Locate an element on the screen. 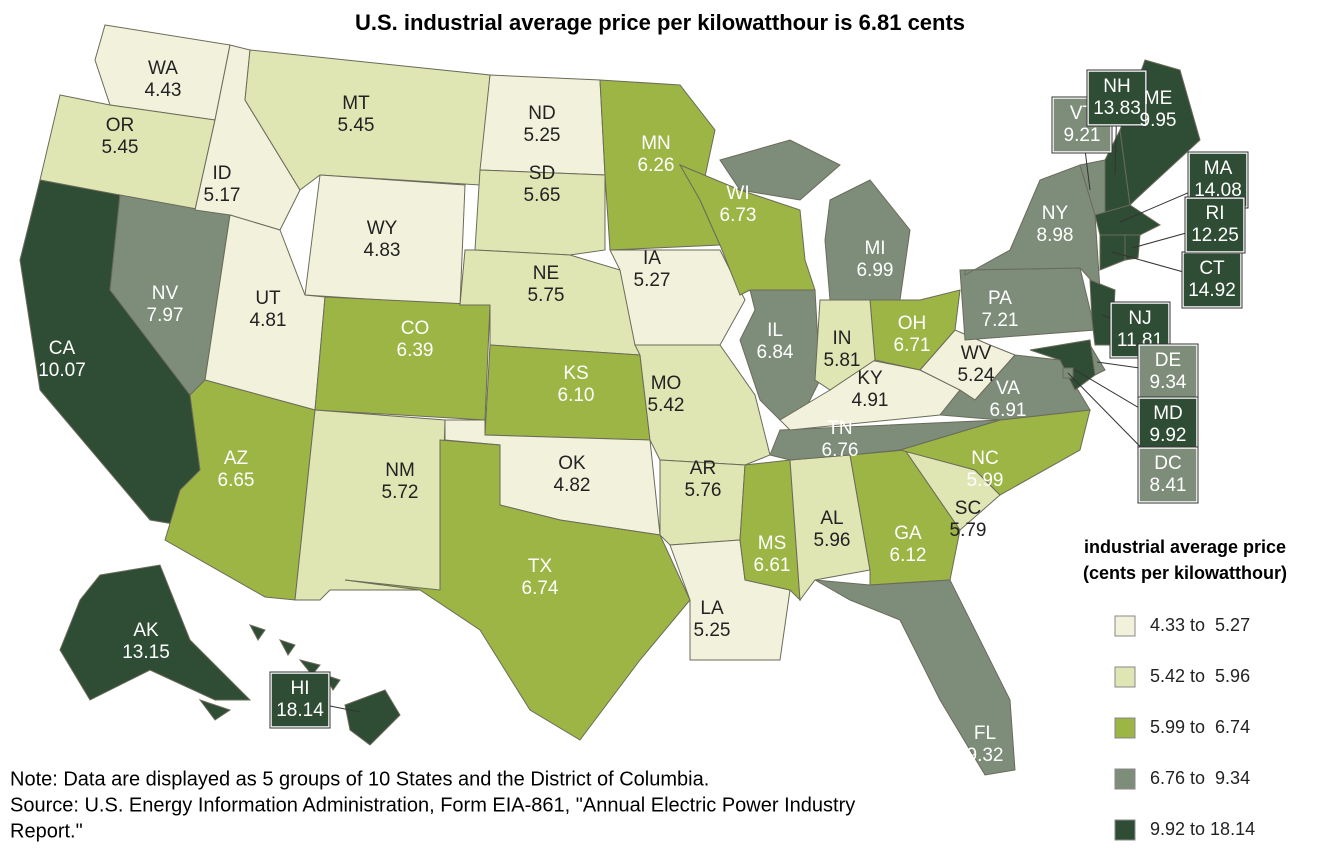 This screenshot has width=1331, height=867. state-value: 5.42 is located at coordinates (666, 405).